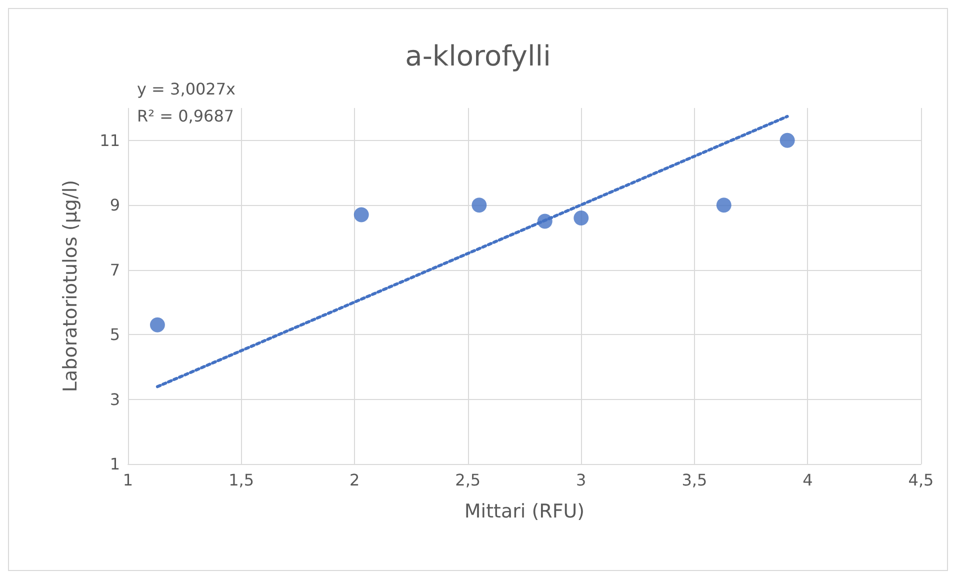 The image size is (956, 579). What do you see at coordinates (71, 286) in the screenshot?
I see `y-axis-title: Laboratoriotulos (µg/l)` at bounding box center [71, 286].